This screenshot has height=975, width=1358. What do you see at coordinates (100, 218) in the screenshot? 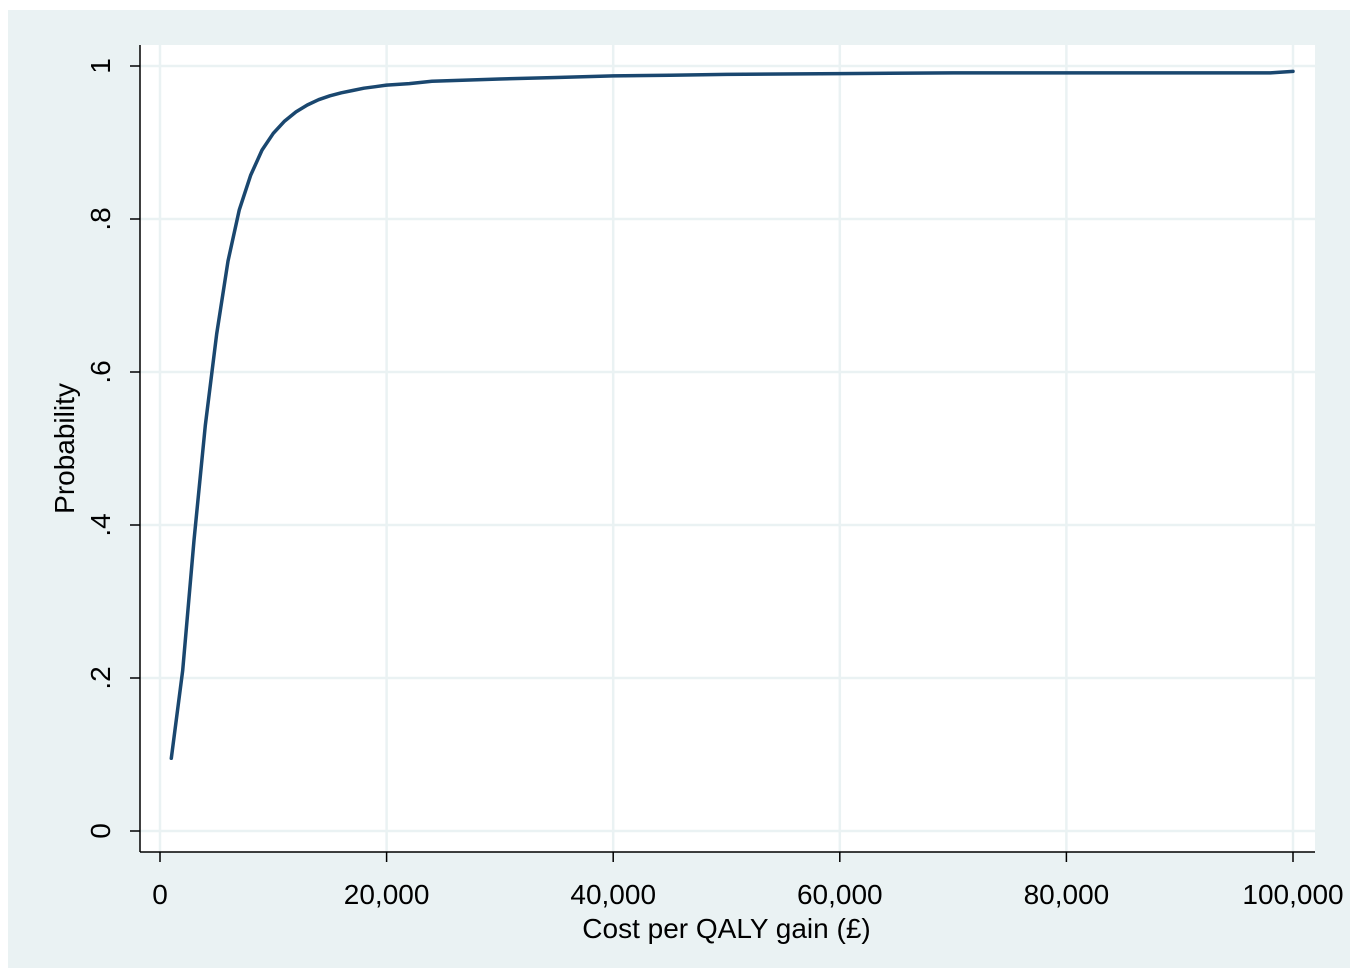
I see `y-tick-label: .8` at bounding box center [100, 218].